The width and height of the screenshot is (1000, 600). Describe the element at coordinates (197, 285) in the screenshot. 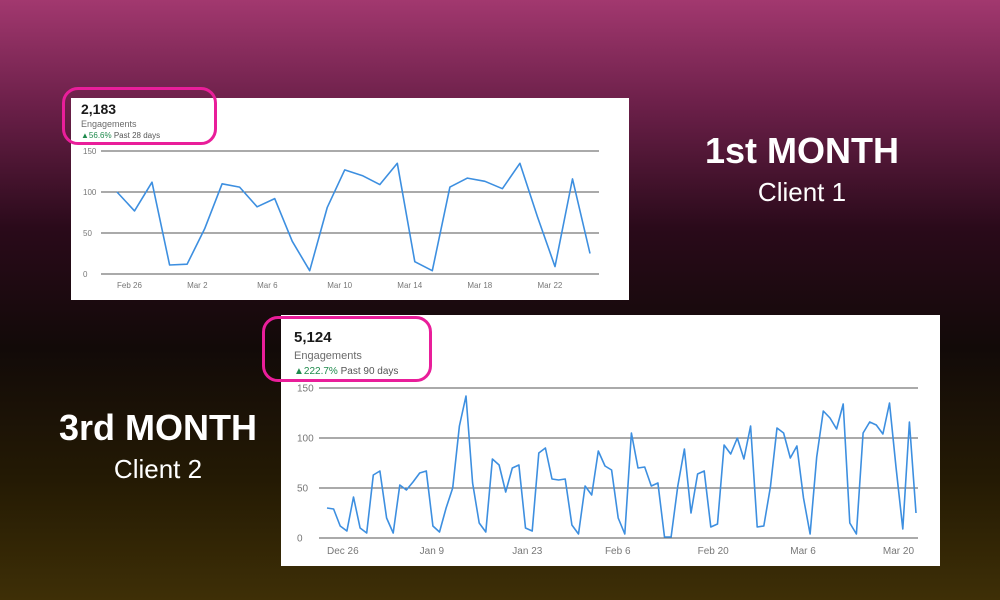

I see `x-tick-label: Mar 2` at that location.